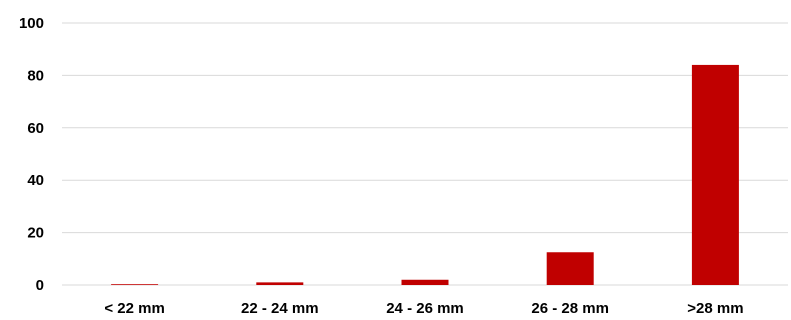 The width and height of the screenshot is (791, 320). What do you see at coordinates (280, 308) in the screenshot?
I see `x-category-label: 22 - 24 mm` at bounding box center [280, 308].